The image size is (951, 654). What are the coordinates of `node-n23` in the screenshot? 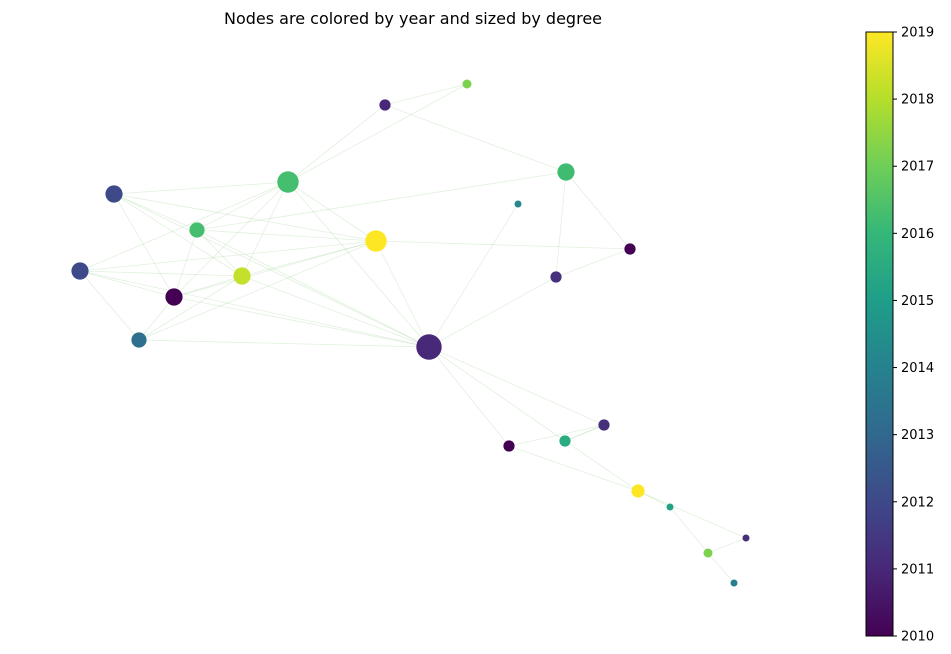 It's located at (734, 583).